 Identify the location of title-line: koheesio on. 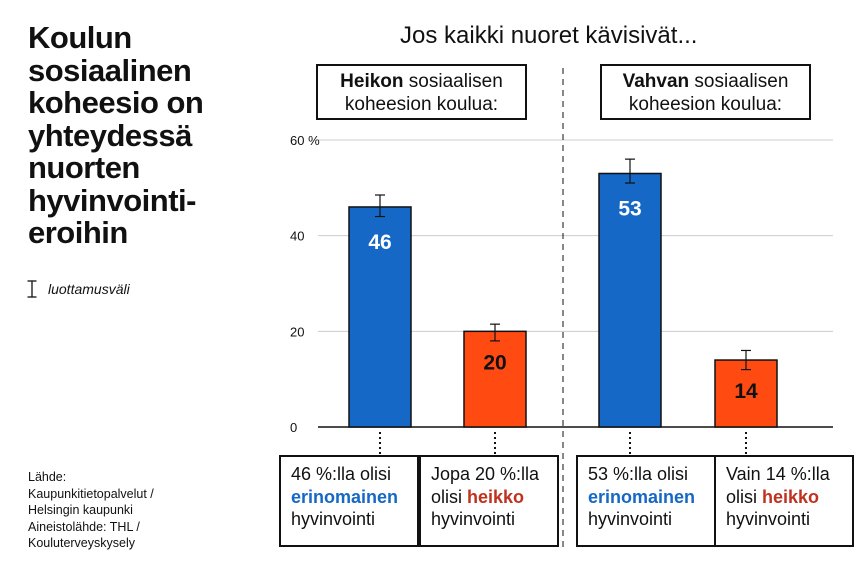
(116, 103).